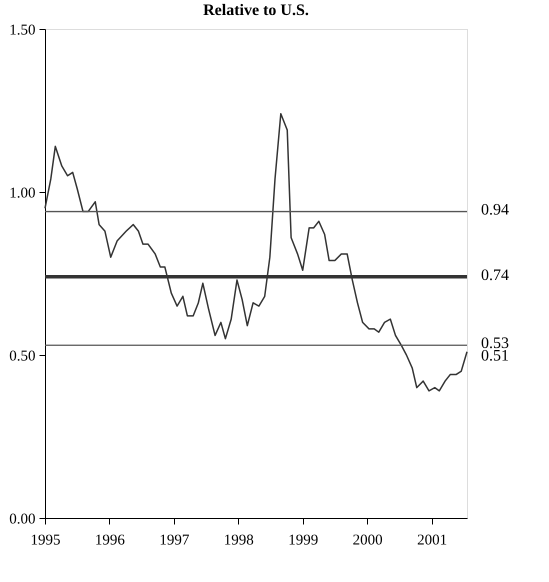 This screenshot has height=582, width=549. I want to click on y-tick-label: 0.50, so click(22, 356).